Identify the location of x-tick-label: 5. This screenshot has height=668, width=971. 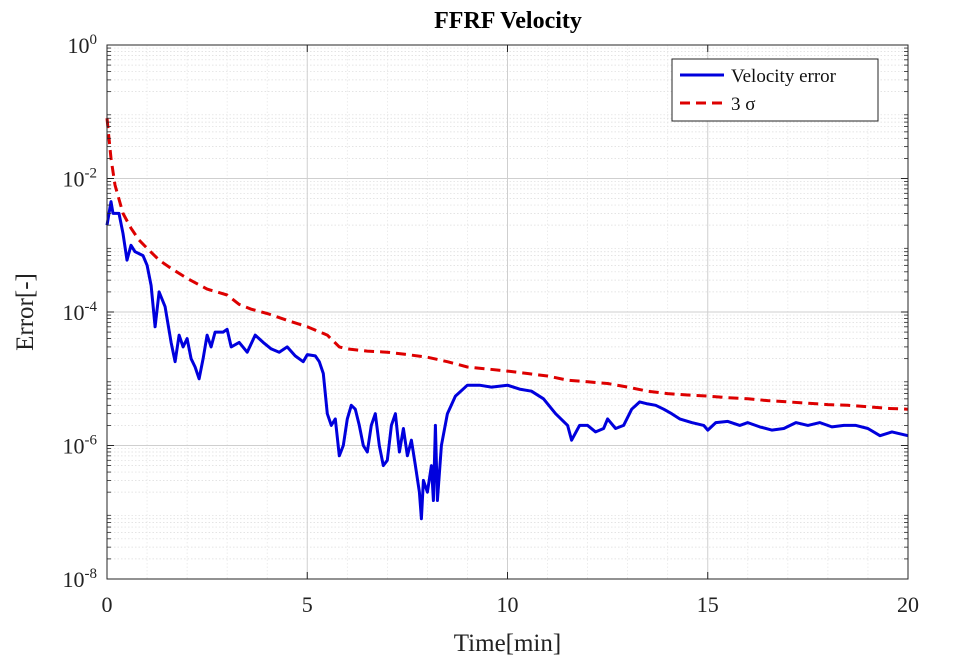
(307, 604).